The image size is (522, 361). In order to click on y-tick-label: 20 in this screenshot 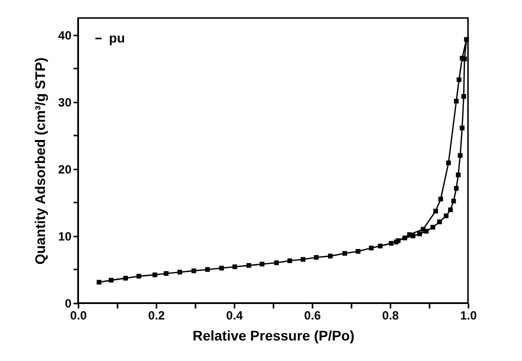, I will do `click(65, 169)`.